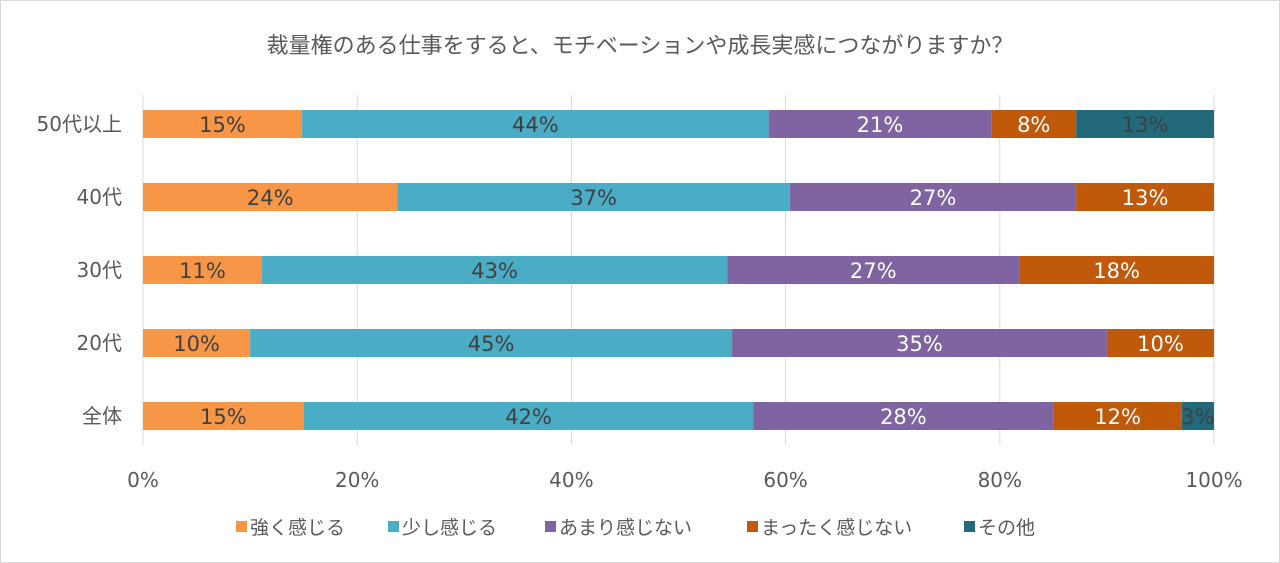 This screenshot has height=563, width=1280. Describe the element at coordinates (836, 528) in the screenshot. I see `legend-label: まったく感じない` at that location.